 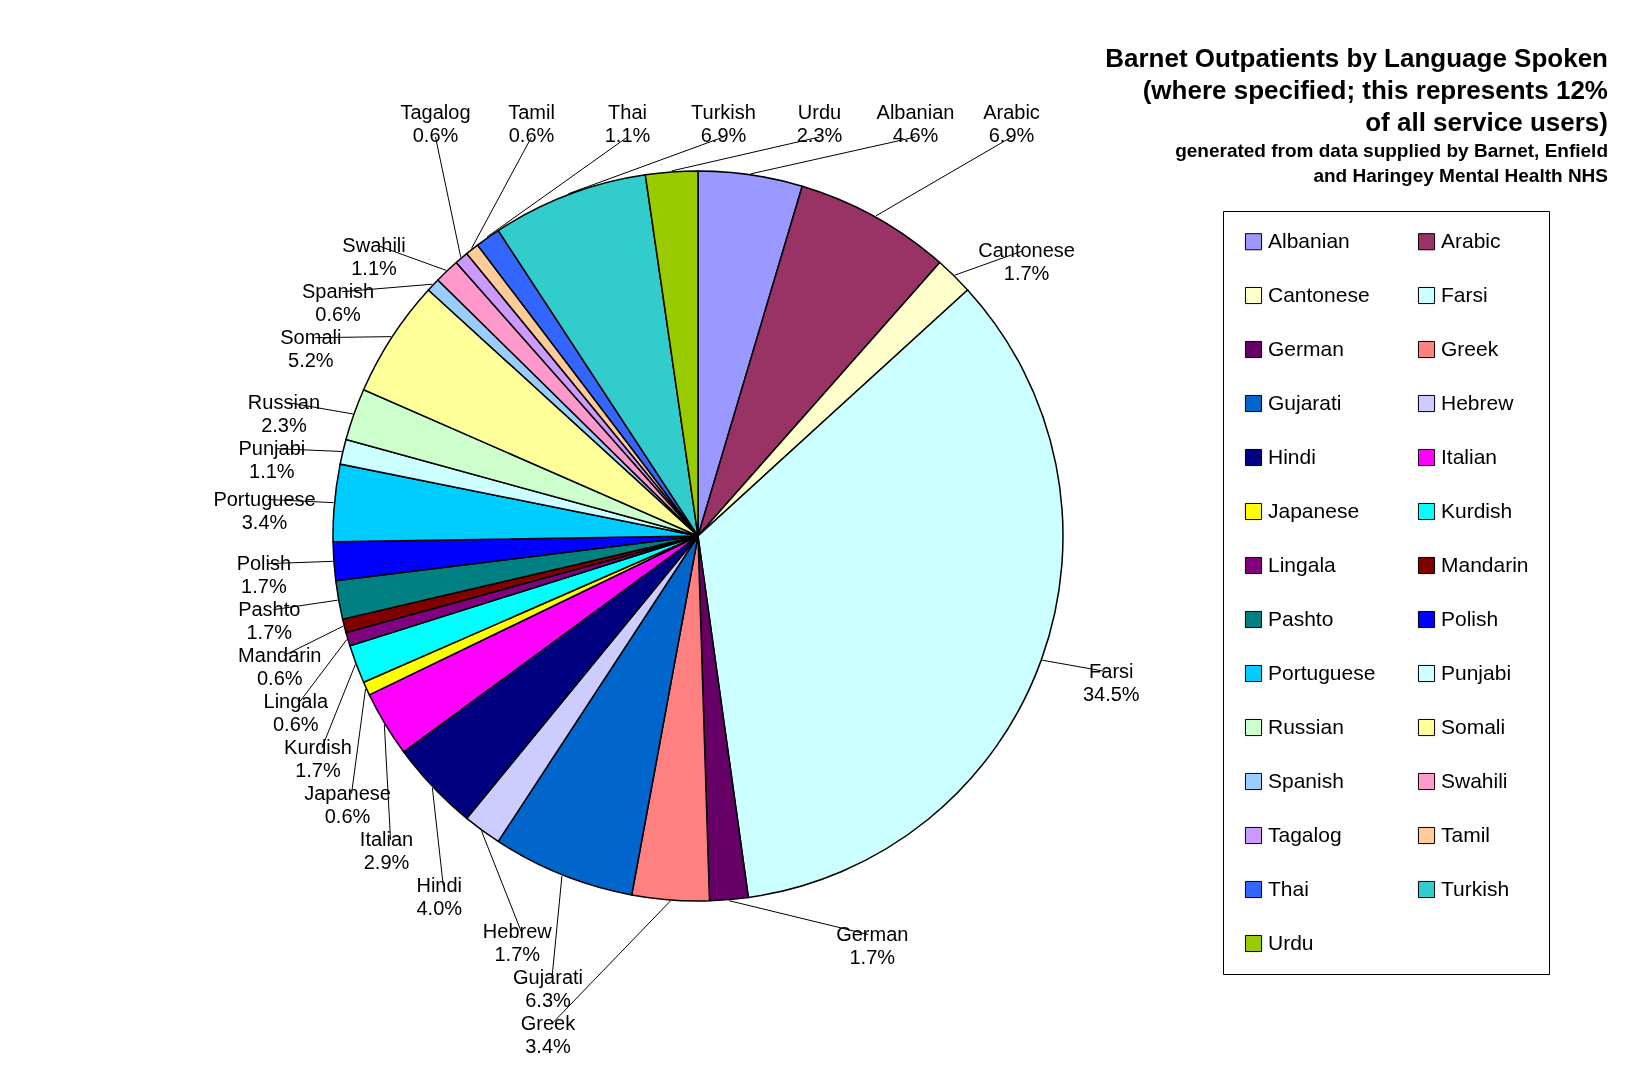 What do you see at coordinates (1111, 693) in the screenshot?
I see `data-label: 34.5%` at bounding box center [1111, 693].